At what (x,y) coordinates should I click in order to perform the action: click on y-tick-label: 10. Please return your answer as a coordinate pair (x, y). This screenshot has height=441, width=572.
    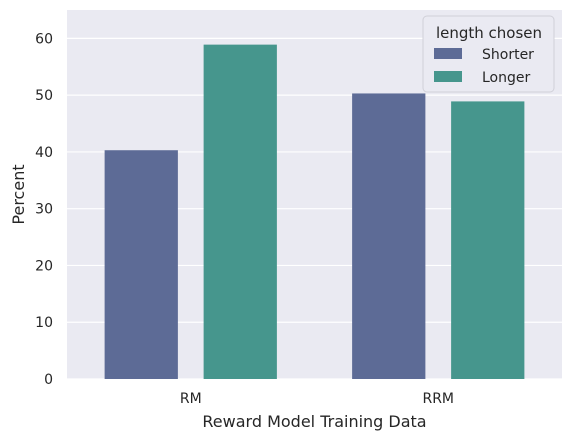
    Looking at the image, I should click on (44, 323).